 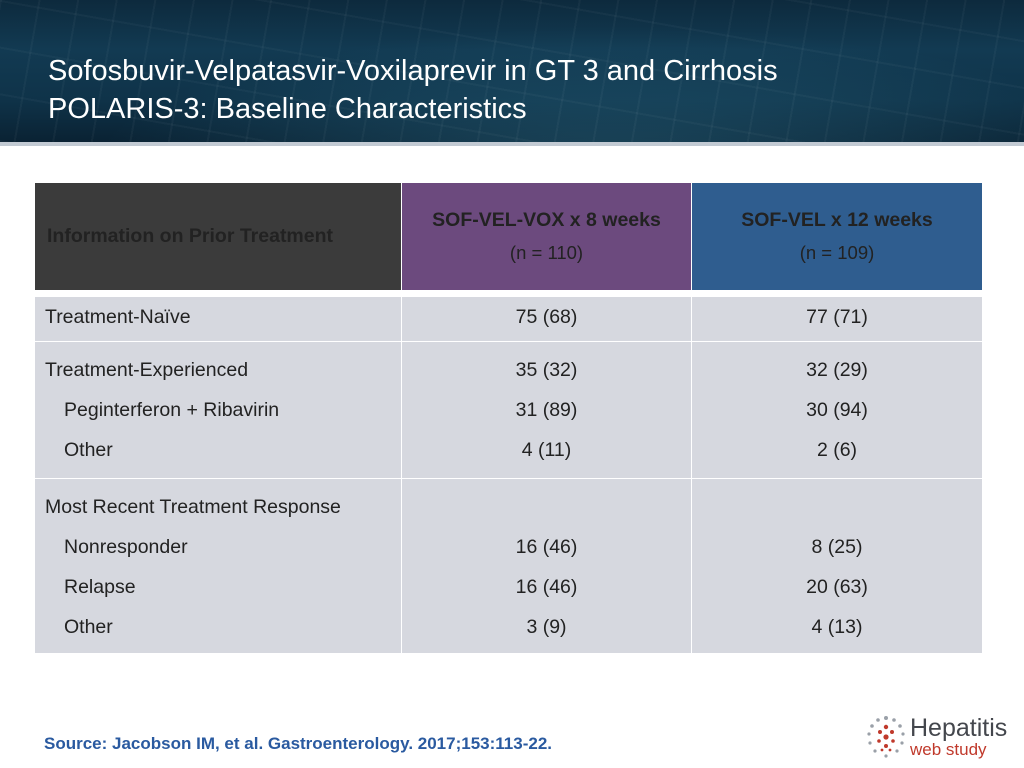 What do you see at coordinates (546, 252) in the screenshot?
I see `header-sof-vel-vox-n: (n = 110)` at bounding box center [546, 252].